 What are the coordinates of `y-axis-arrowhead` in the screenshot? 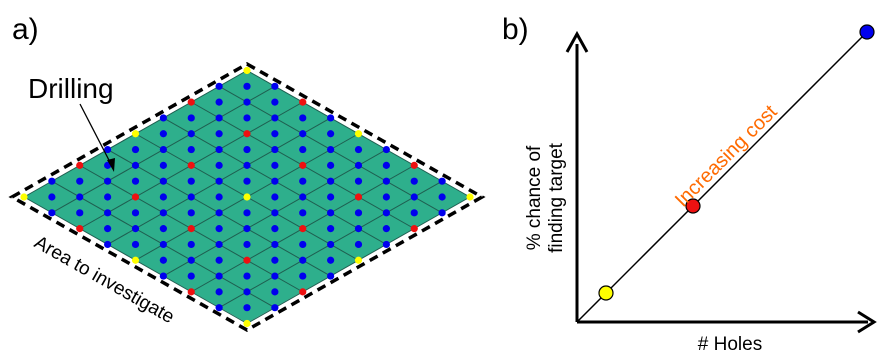 It's located at (577, 41).